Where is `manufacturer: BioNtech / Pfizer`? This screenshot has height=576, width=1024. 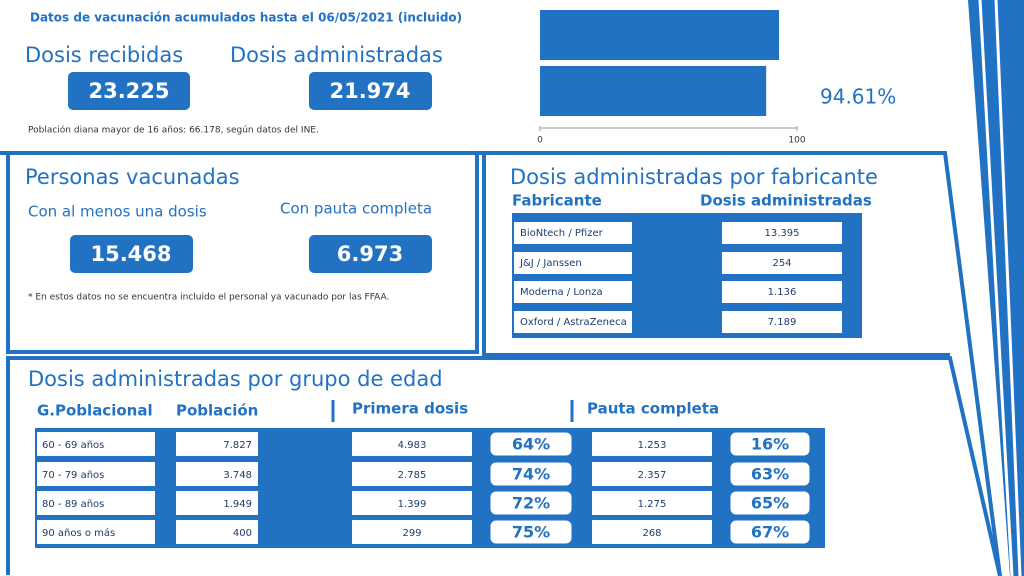
manufacturer: BioNtech / Pfizer is located at coordinates (562, 233).